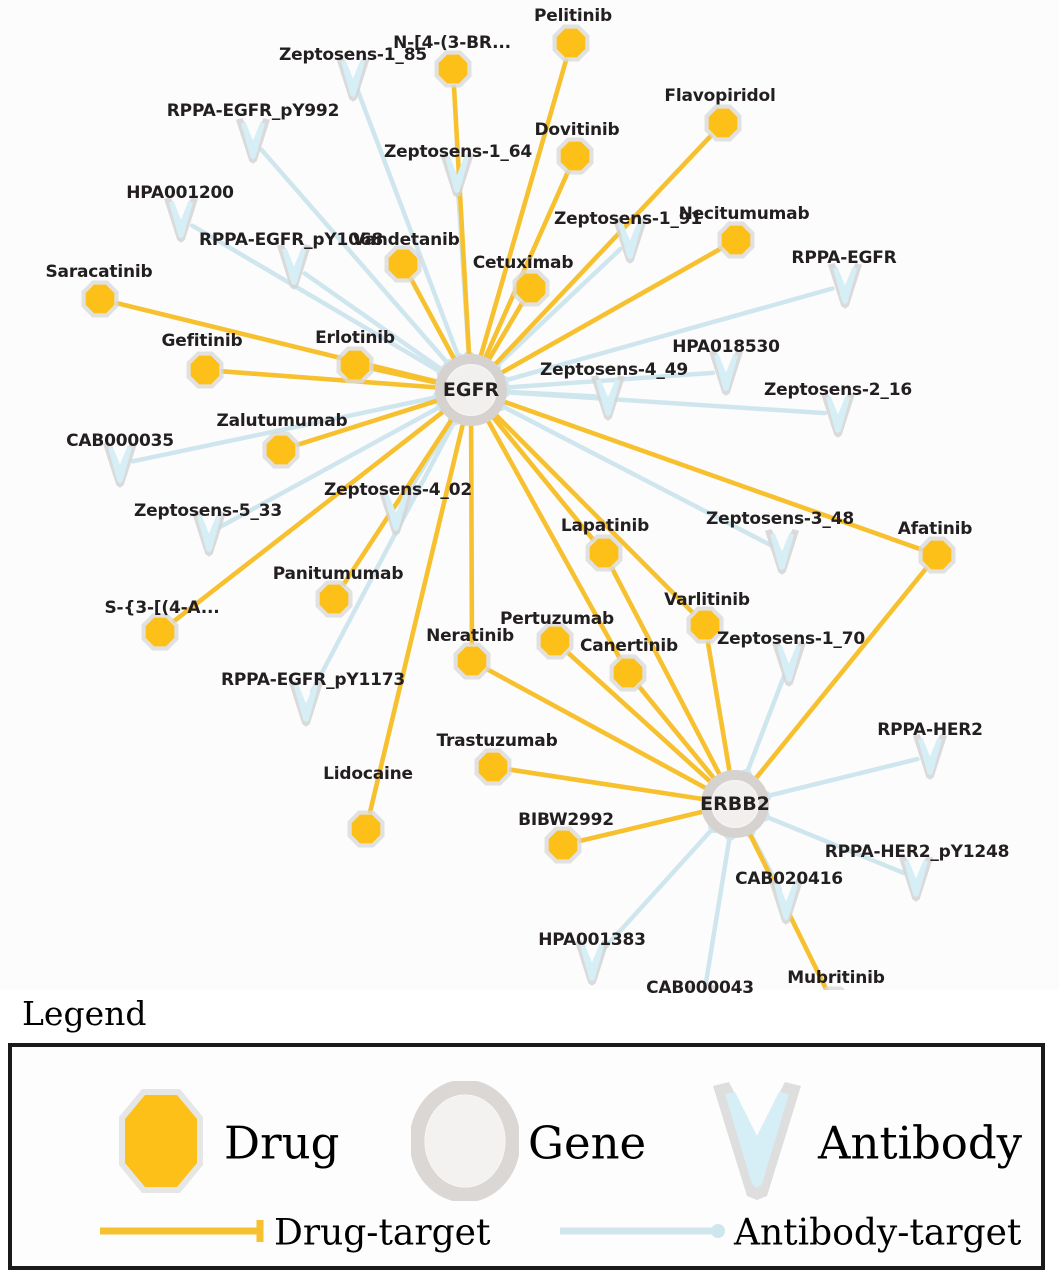 This screenshot has width=1059, height=1280. I want to click on gene-node-label: ERBB2, so click(735, 804).